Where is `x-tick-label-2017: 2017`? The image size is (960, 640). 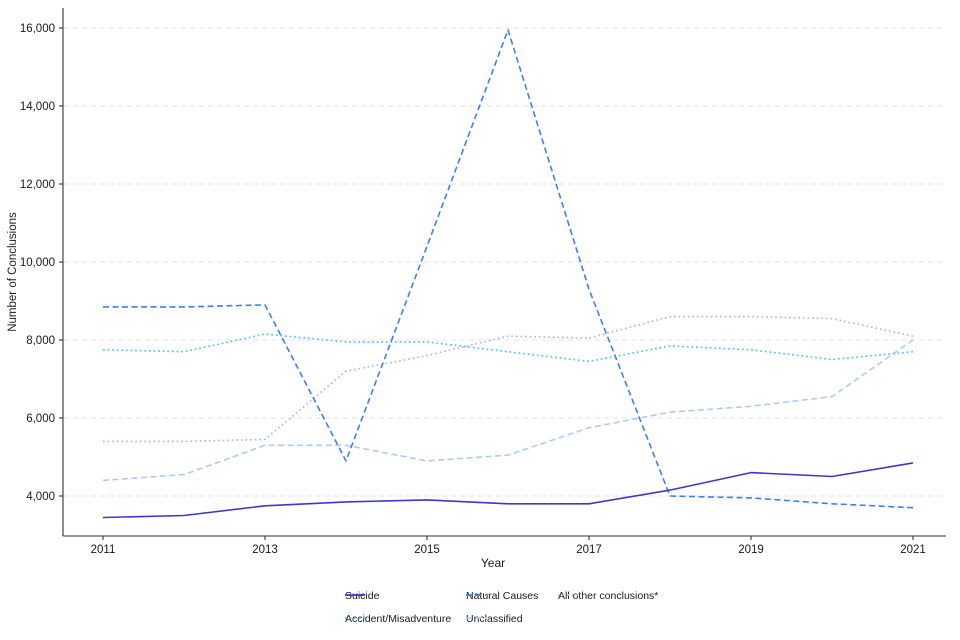
x-tick-label-2017: 2017 is located at coordinates (589, 550).